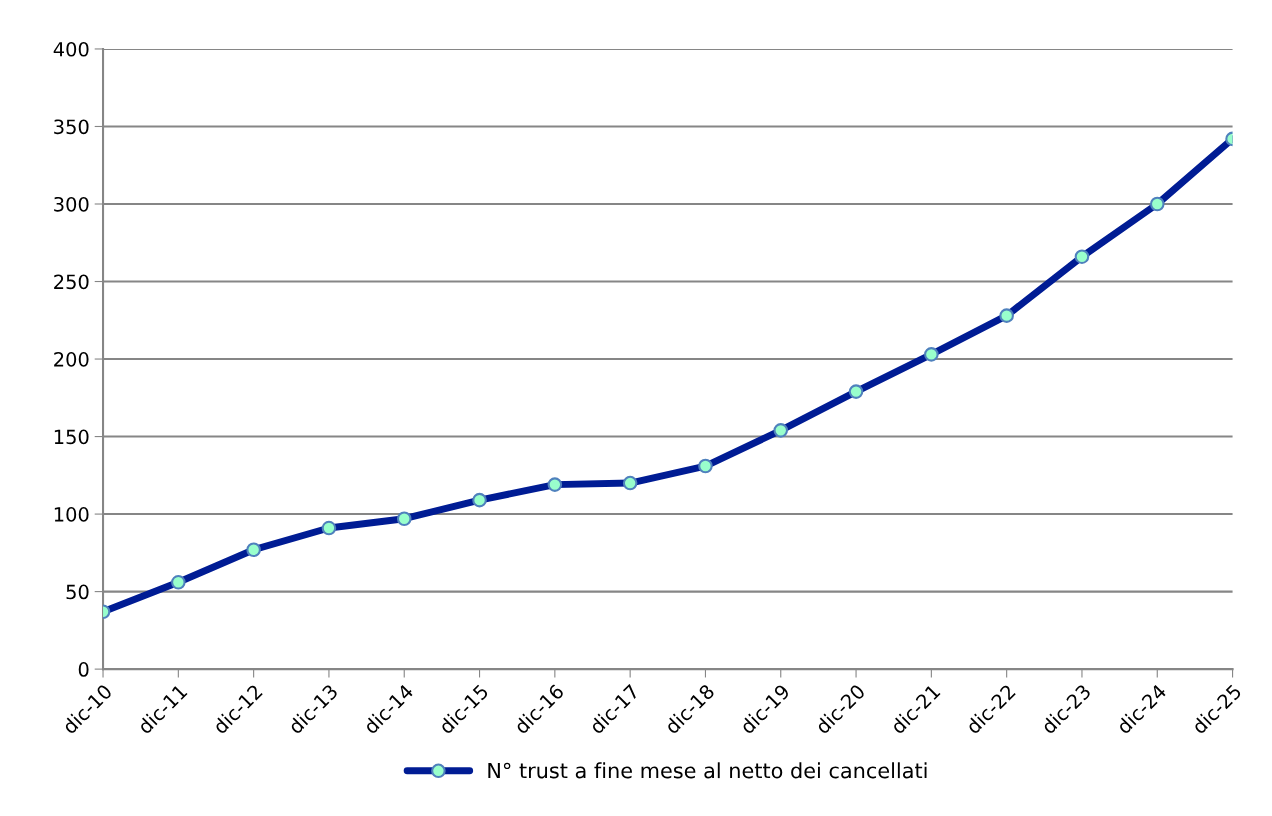 The height and width of the screenshot is (816, 1272). What do you see at coordinates (77, 592) in the screenshot?
I see `y-tick-label: 50` at bounding box center [77, 592].